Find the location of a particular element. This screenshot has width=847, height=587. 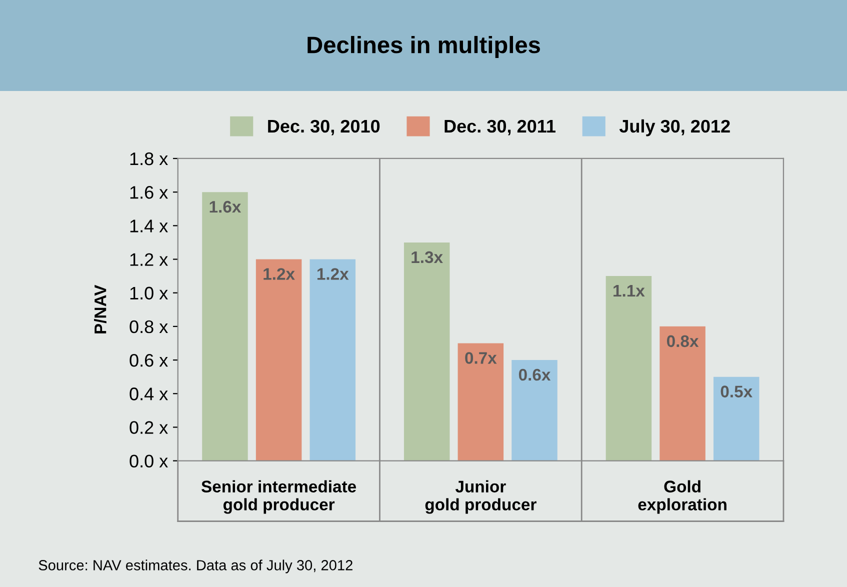

data-label: 1.3x is located at coordinates (427, 257).